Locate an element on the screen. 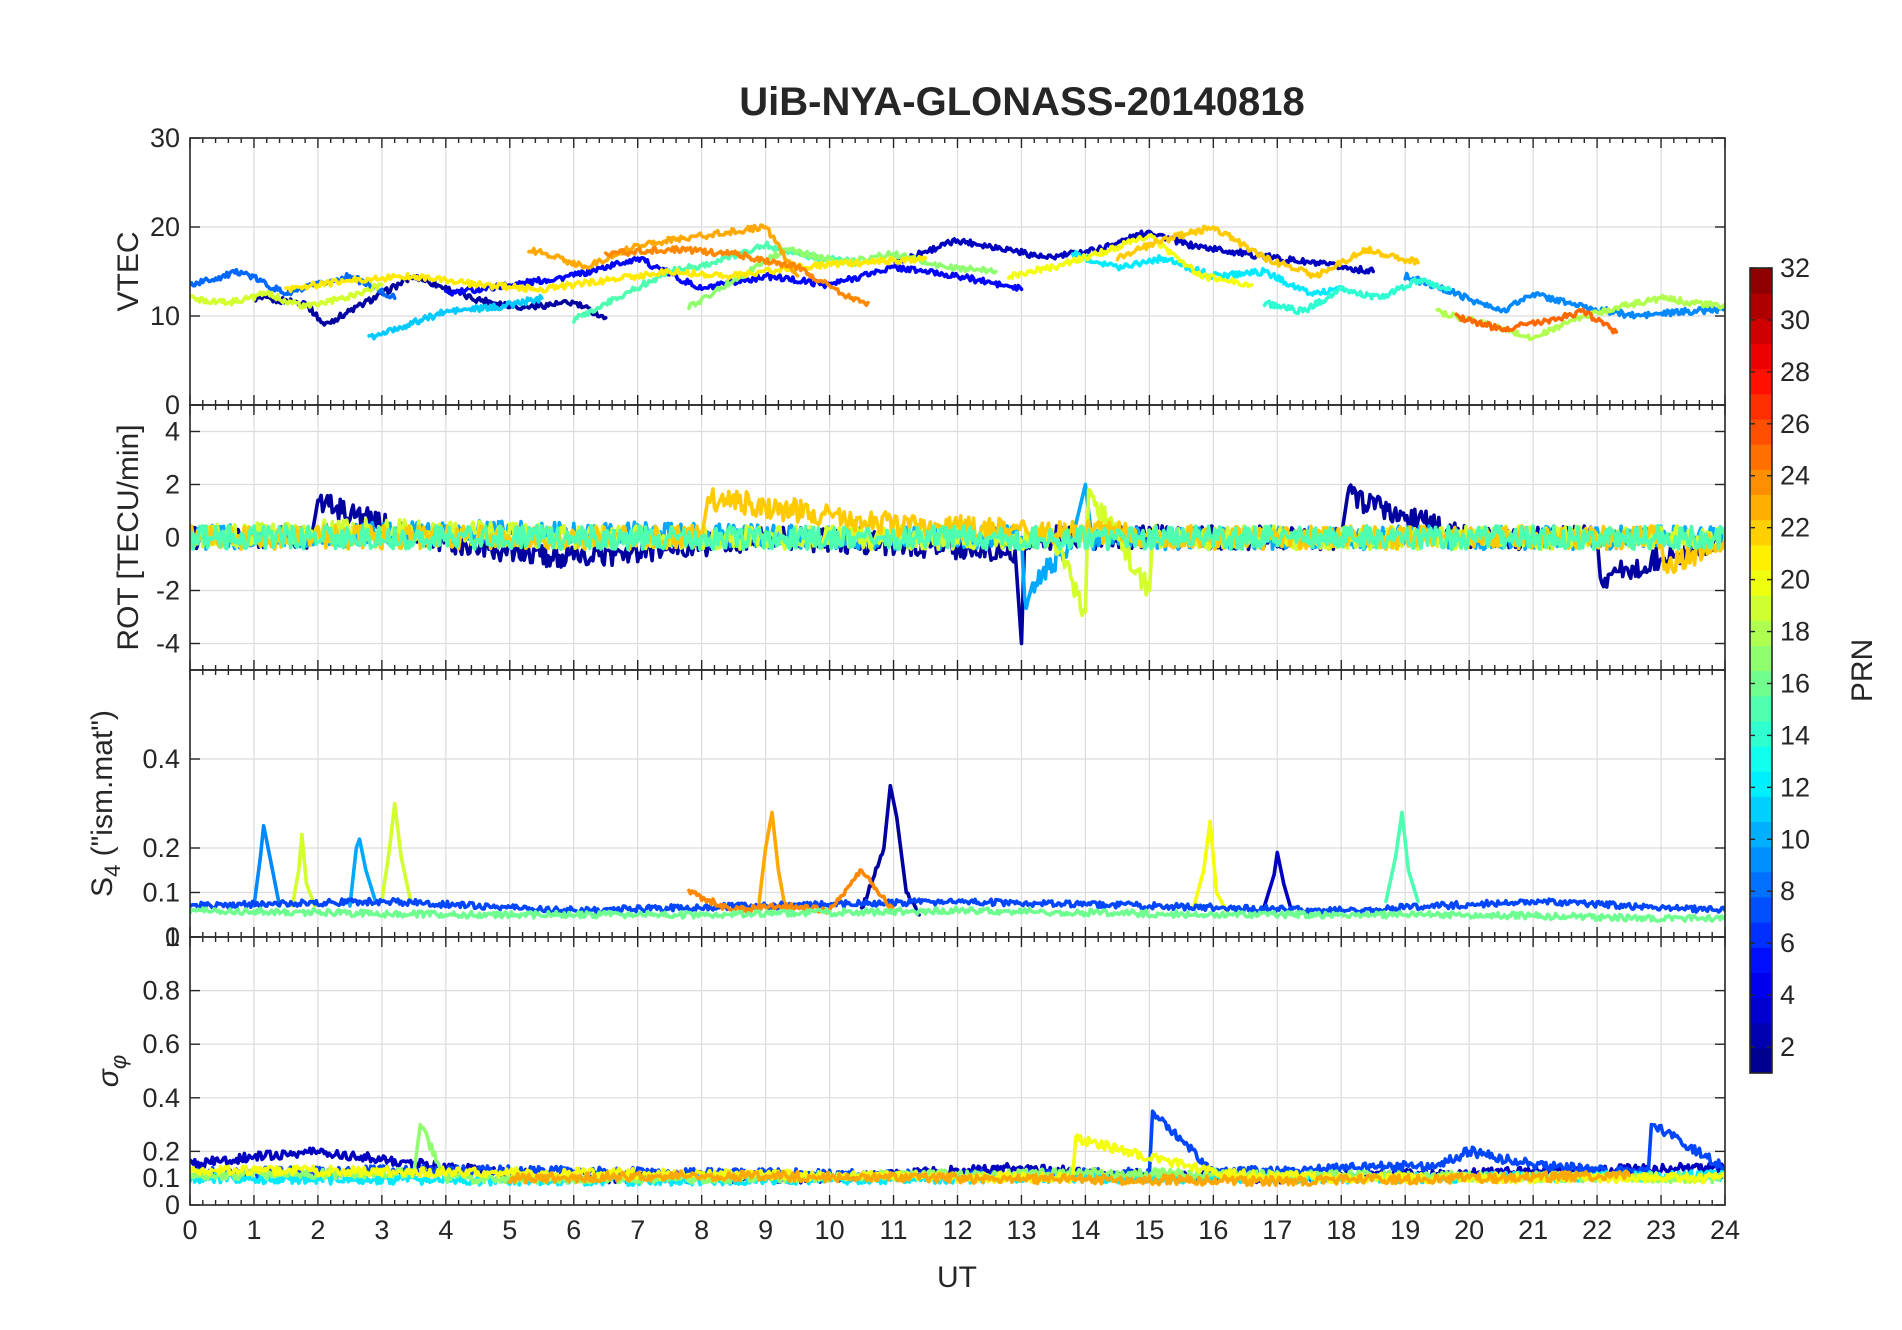  x-tick-label: 23 is located at coordinates (1661, 1230).